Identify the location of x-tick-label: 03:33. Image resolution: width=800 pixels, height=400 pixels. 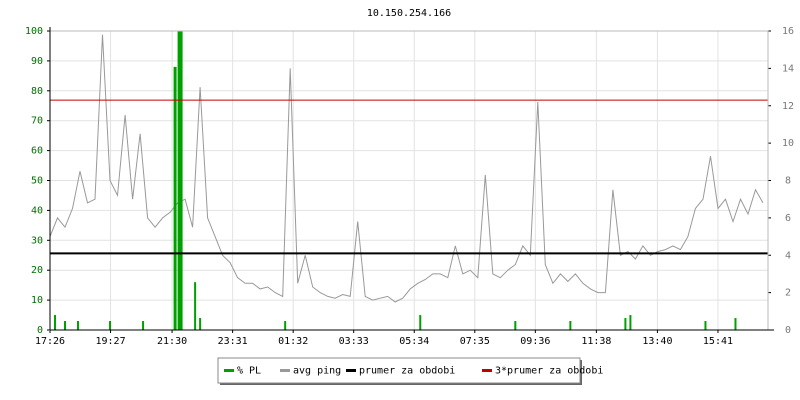
(354, 341).